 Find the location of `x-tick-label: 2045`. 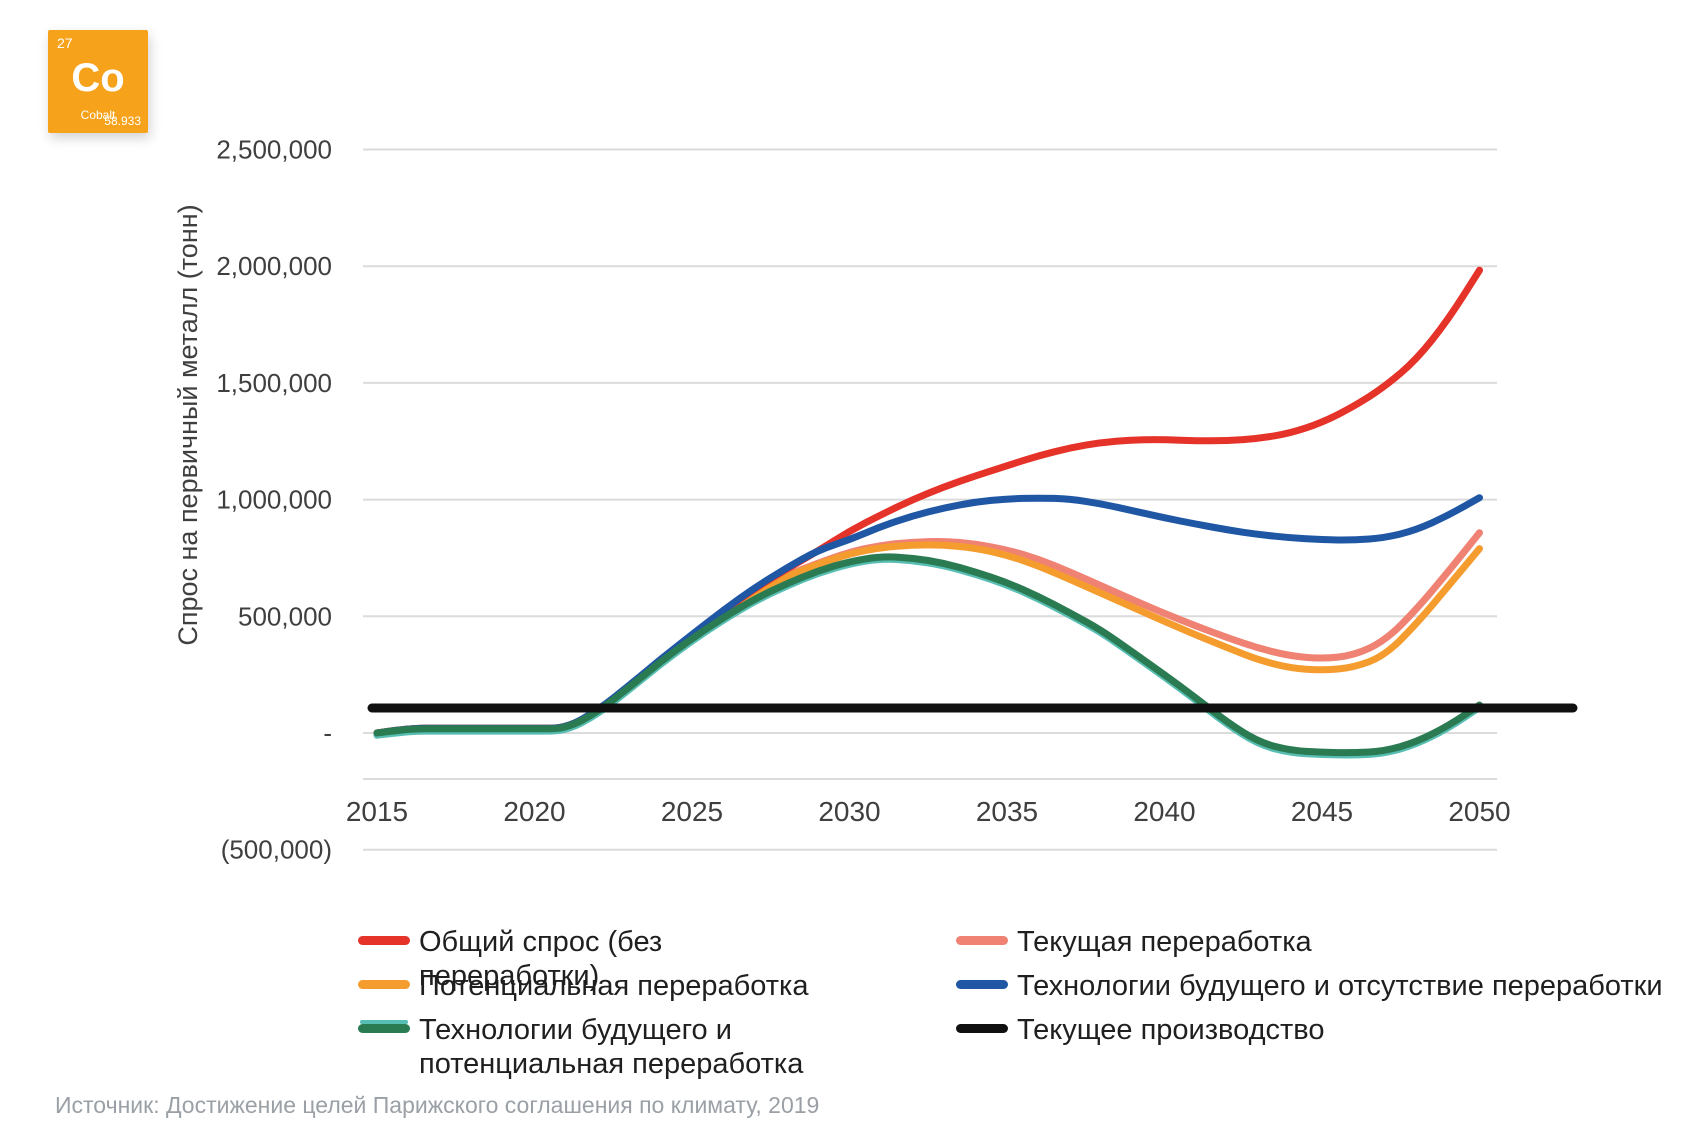

x-tick-label: 2045 is located at coordinates (1322, 811).